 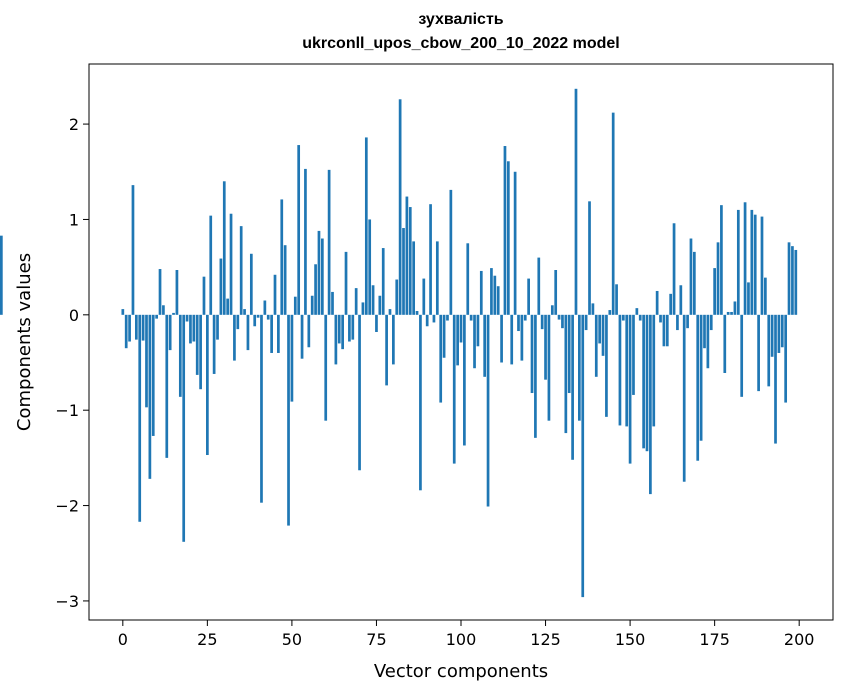 I want to click on y-tick-label: −1, so click(x=67, y=410).